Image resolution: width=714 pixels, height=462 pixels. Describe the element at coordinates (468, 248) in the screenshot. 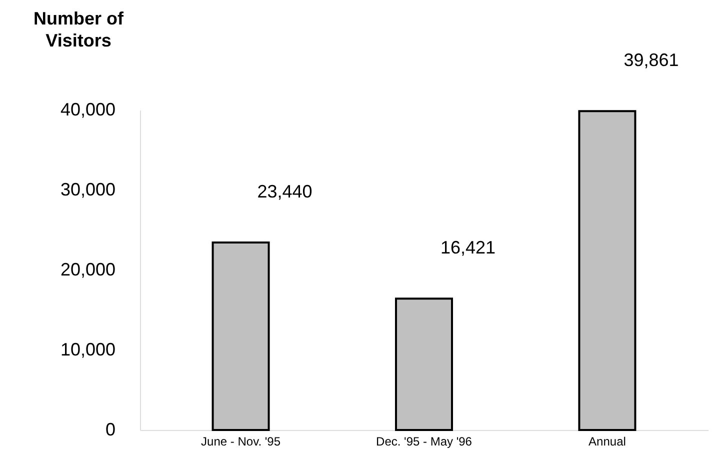

I see `data-label: 16,421` at that location.